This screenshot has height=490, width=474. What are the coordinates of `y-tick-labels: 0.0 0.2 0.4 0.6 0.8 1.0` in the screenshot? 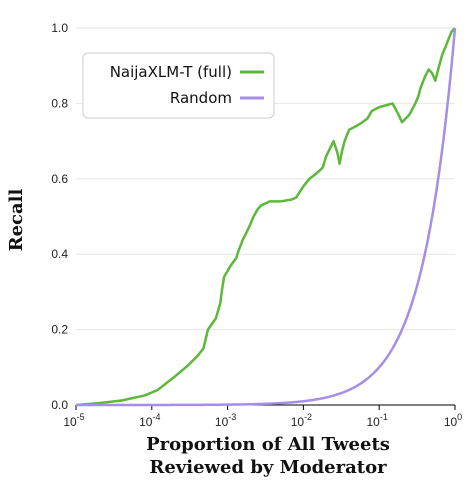 It's located at (59, 216).